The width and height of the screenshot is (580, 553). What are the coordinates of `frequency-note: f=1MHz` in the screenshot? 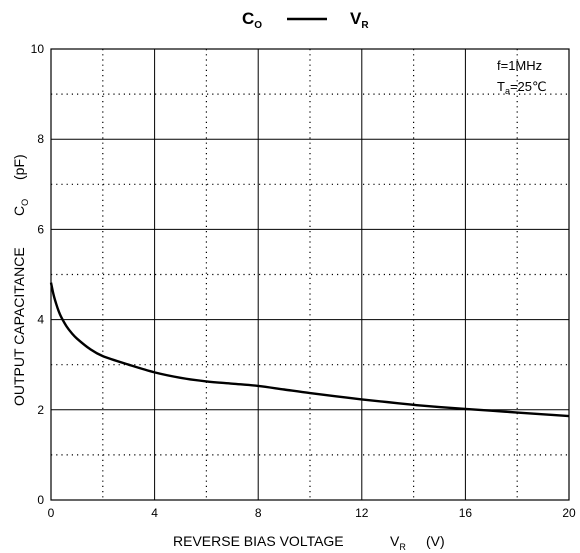 It's located at (519, 65).